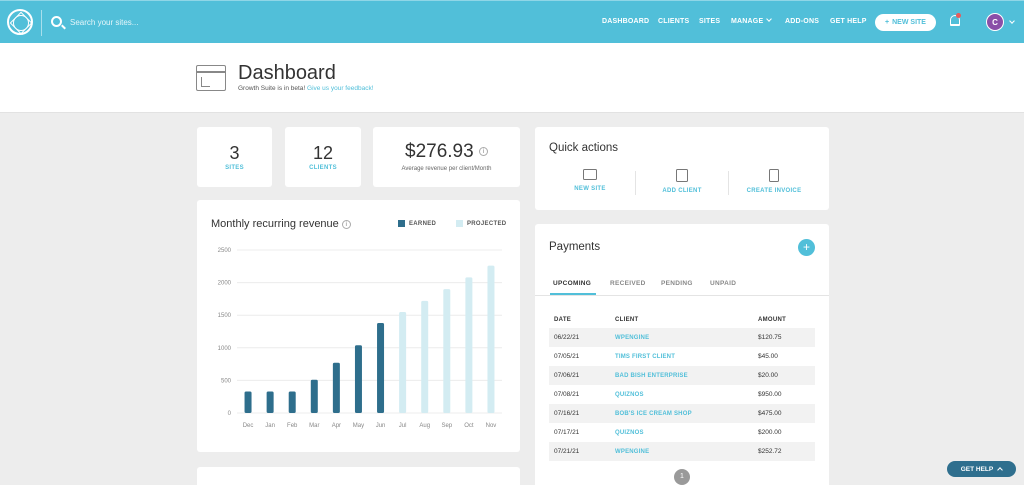  Describe the element at coordinates (626, 21) in the screenshot. I see `nav-dashboard: DASHBOARD` at that location.